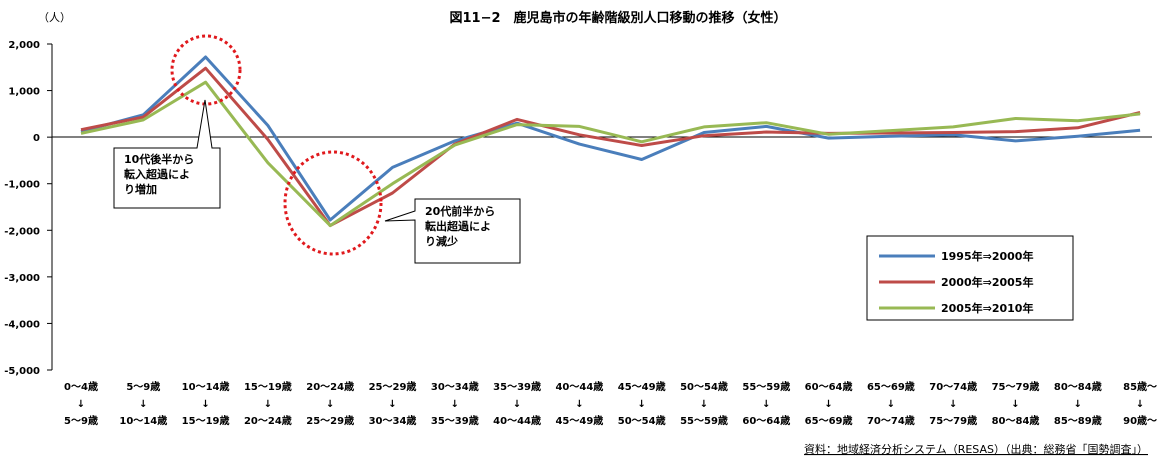 Image resolution: width=1164 pixels, height=461 pixels. What do you see at coordinates (54, 17) in the screenshot?
I see `y-unit-label: （人）` at bounding box center [54, 17].